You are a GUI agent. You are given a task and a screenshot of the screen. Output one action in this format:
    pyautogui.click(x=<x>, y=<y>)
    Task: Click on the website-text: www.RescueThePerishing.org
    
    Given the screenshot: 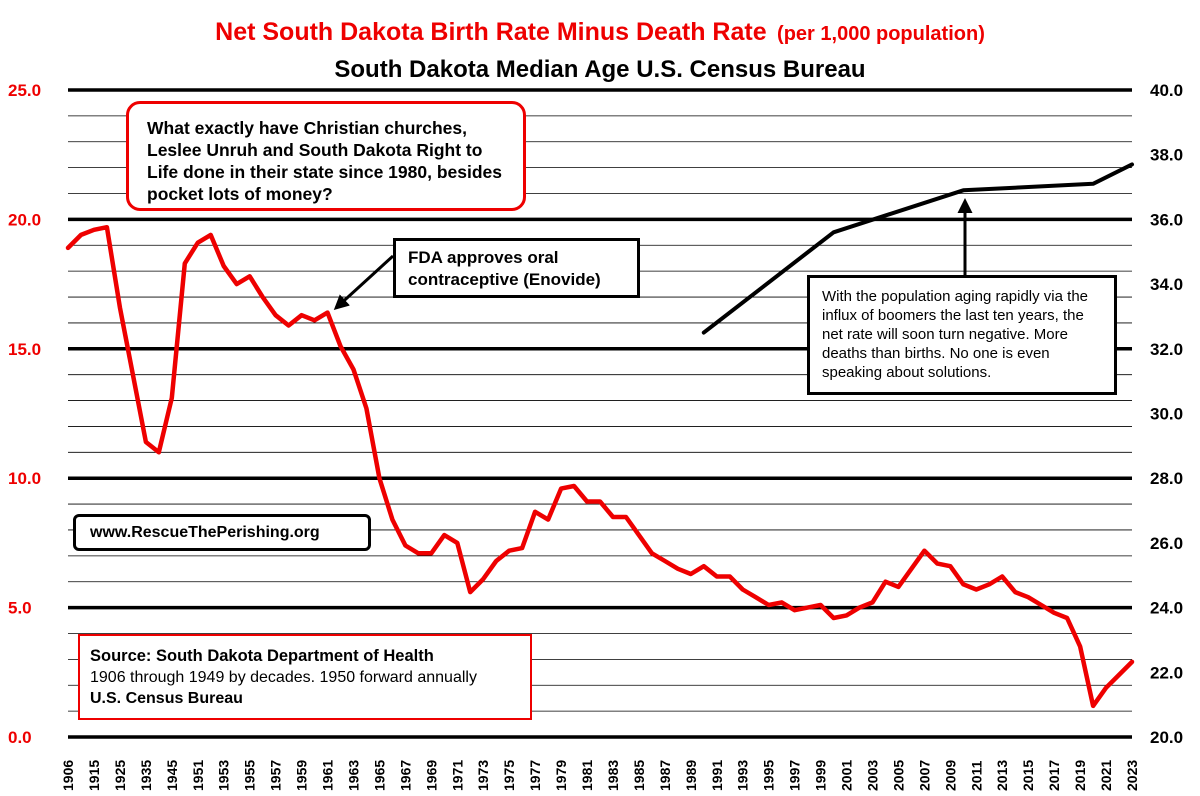 What is the action you would take?
    pyautogui.click(x=205, y=532)
    